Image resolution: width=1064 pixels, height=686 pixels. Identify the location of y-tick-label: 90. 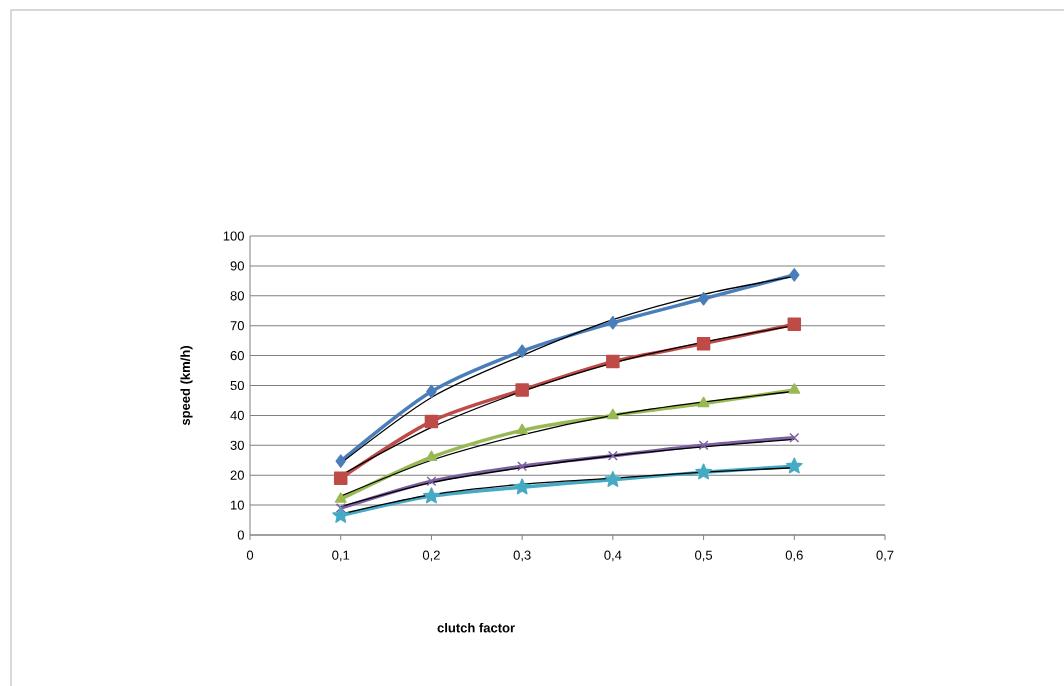
(237, 266).